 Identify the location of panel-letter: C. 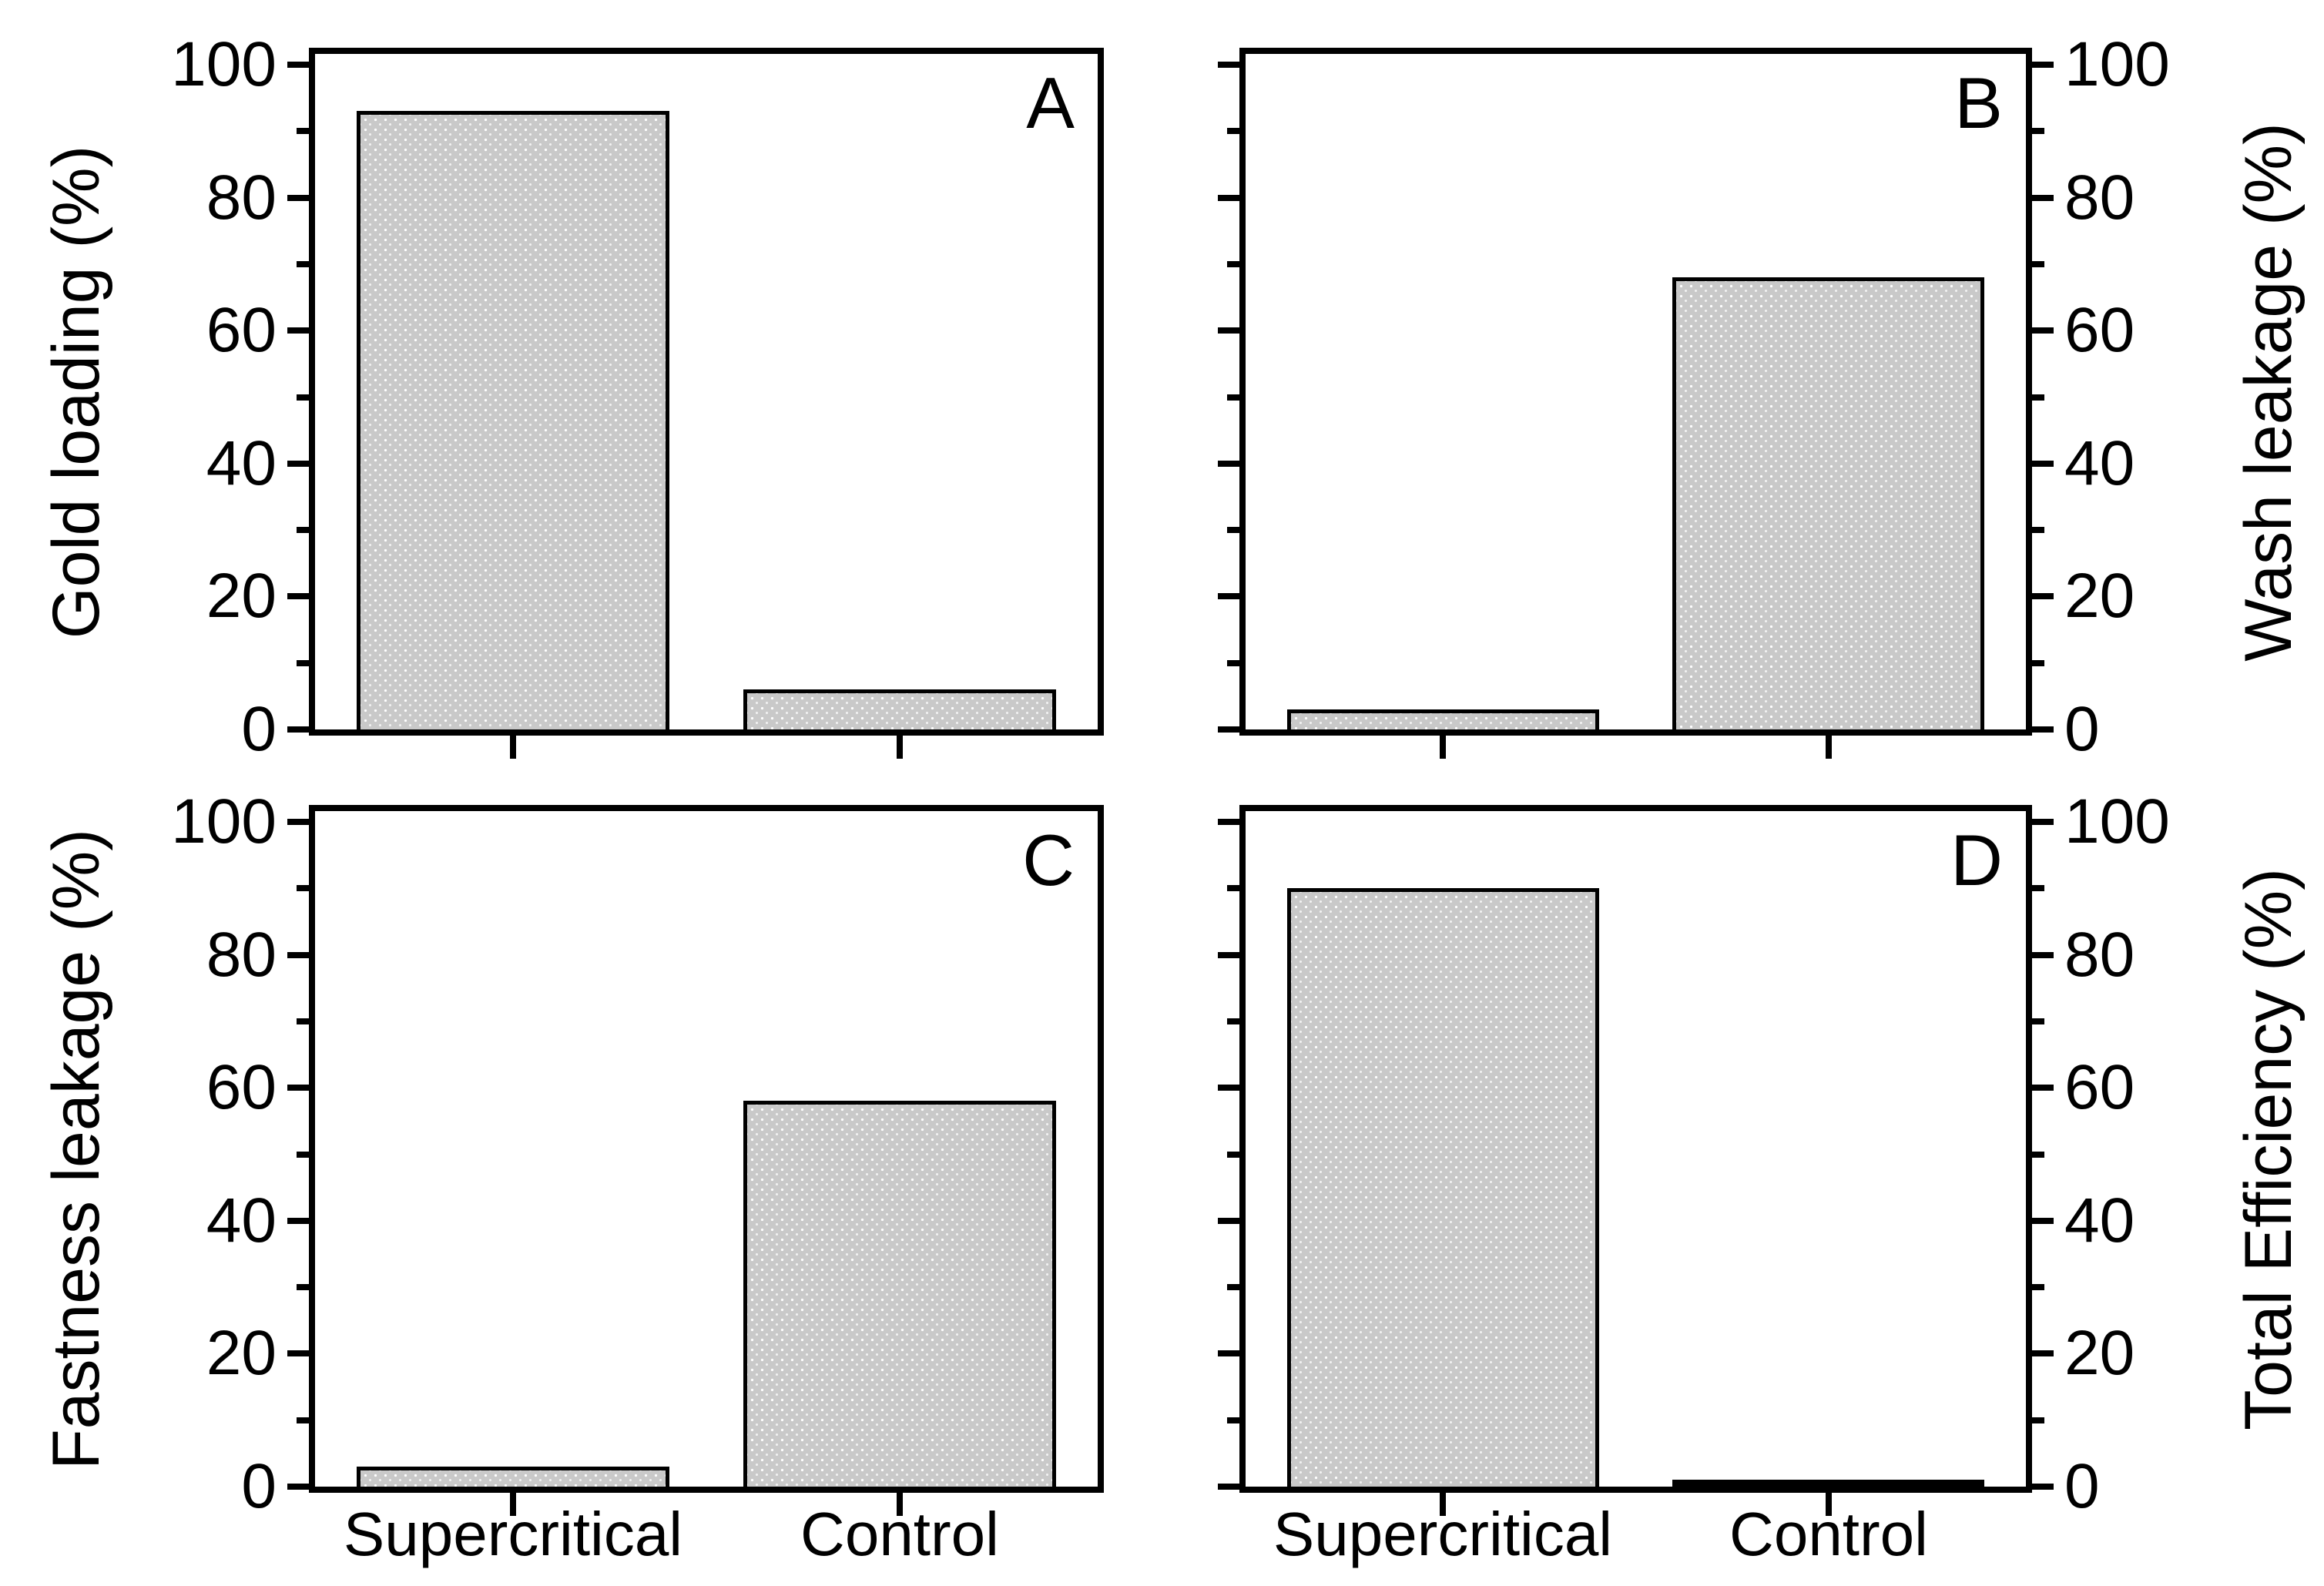
(1048, 860).